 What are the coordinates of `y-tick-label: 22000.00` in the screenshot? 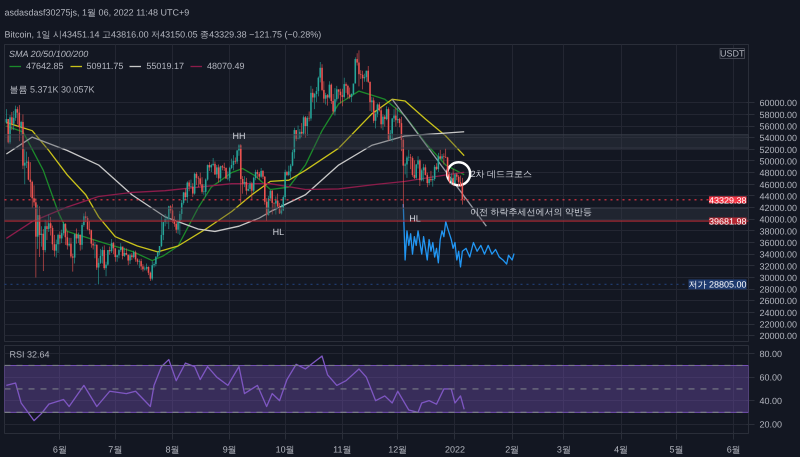 It's located at (779, 325).